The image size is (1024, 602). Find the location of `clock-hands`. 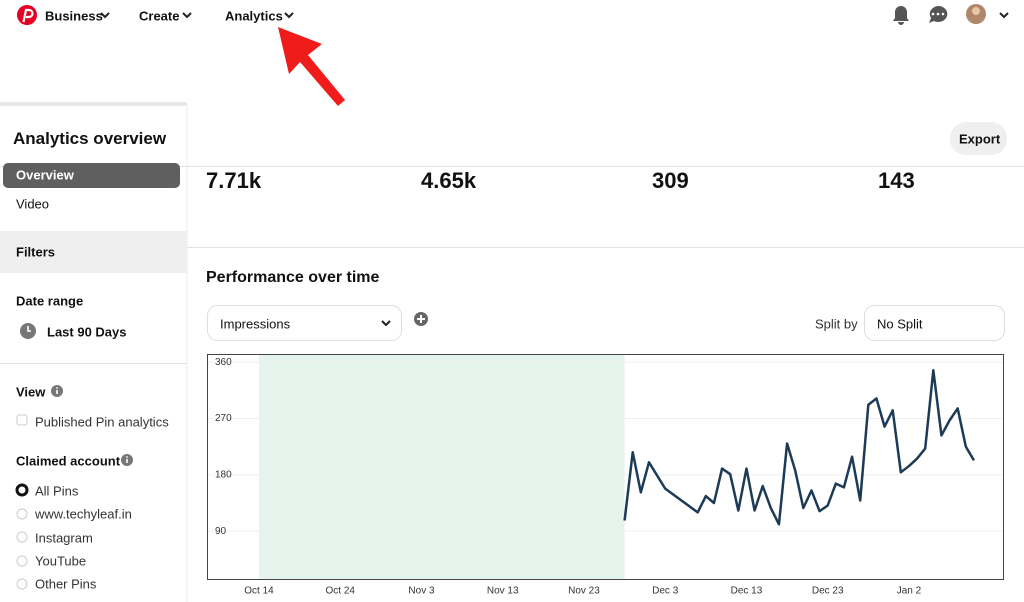

clock-hands is located at coordinates (29, 329).